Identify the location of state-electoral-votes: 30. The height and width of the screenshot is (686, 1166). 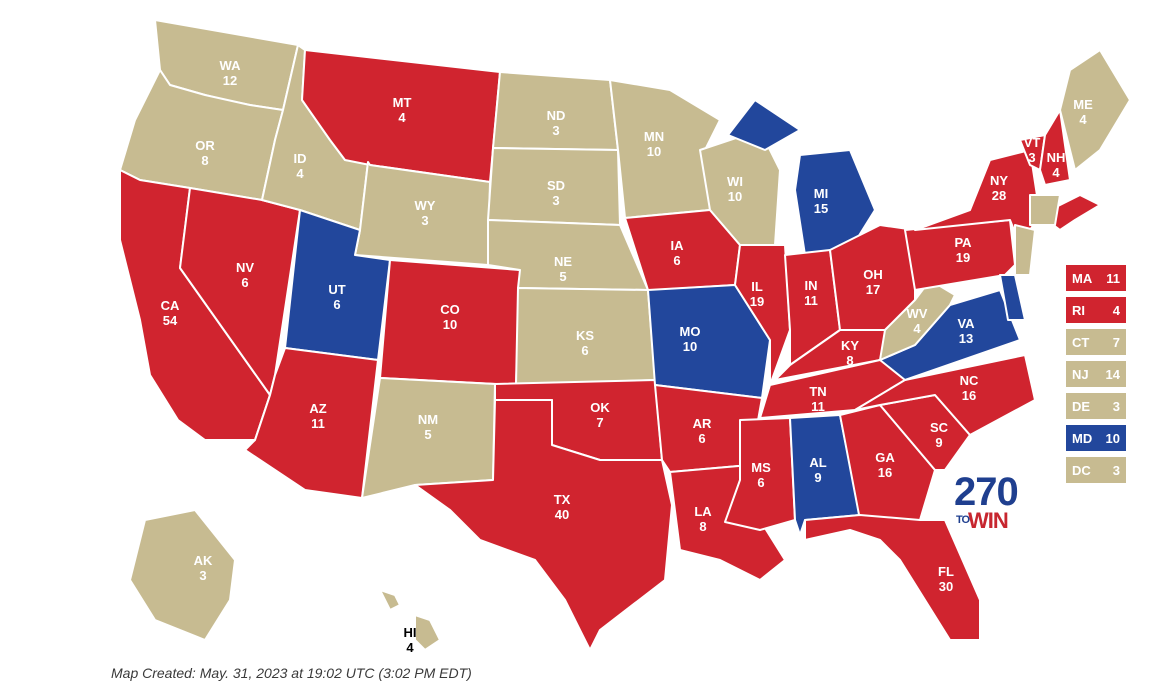
(946, 586).